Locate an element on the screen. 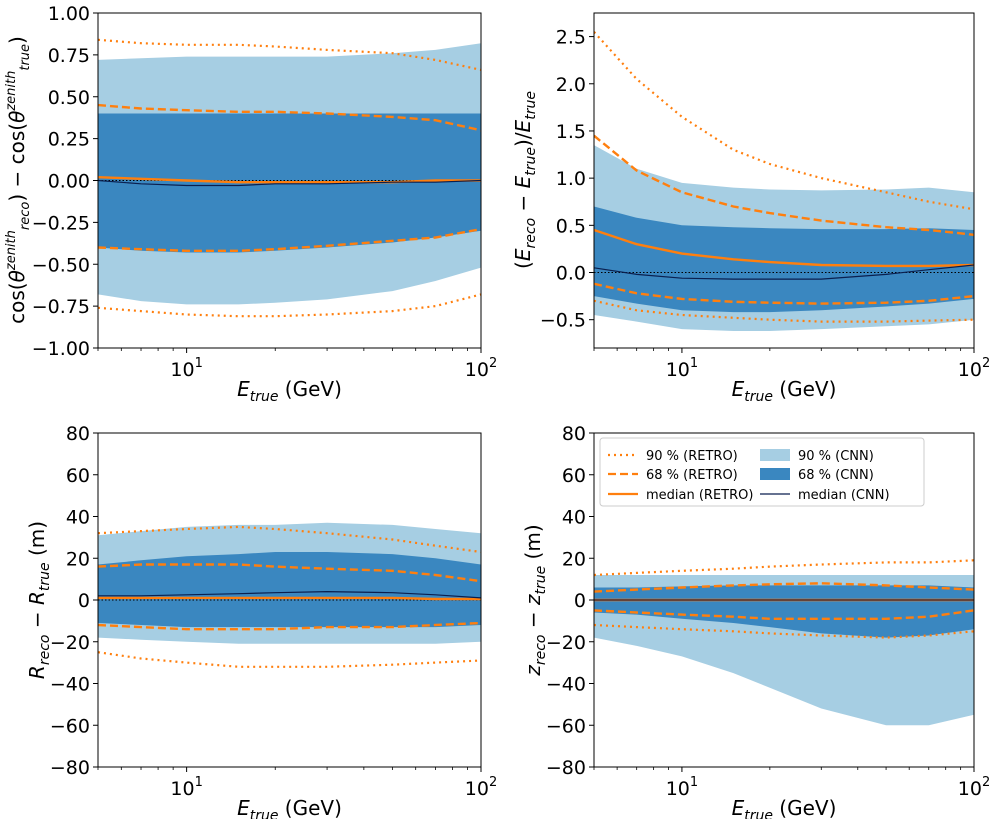 The width and height of the screenshot is (997, 819). y-axis-label-z: zreco − ztrue (m) is located at coordinates (535, 600).